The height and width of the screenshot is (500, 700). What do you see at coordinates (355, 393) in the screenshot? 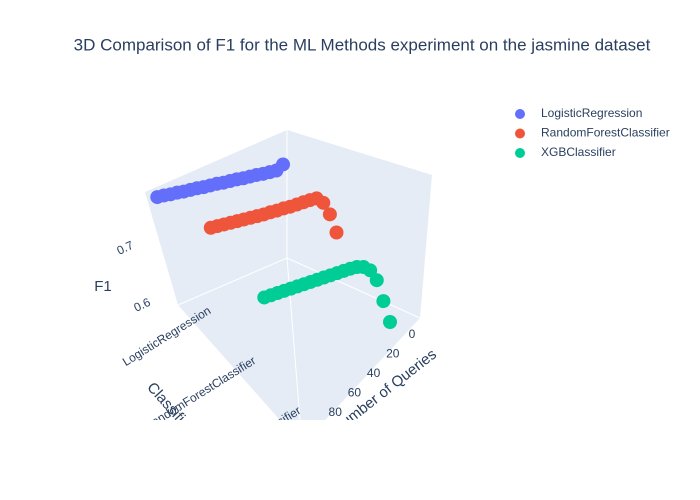
I see `x-tick-label: 60` at bounding box center [355, 393].